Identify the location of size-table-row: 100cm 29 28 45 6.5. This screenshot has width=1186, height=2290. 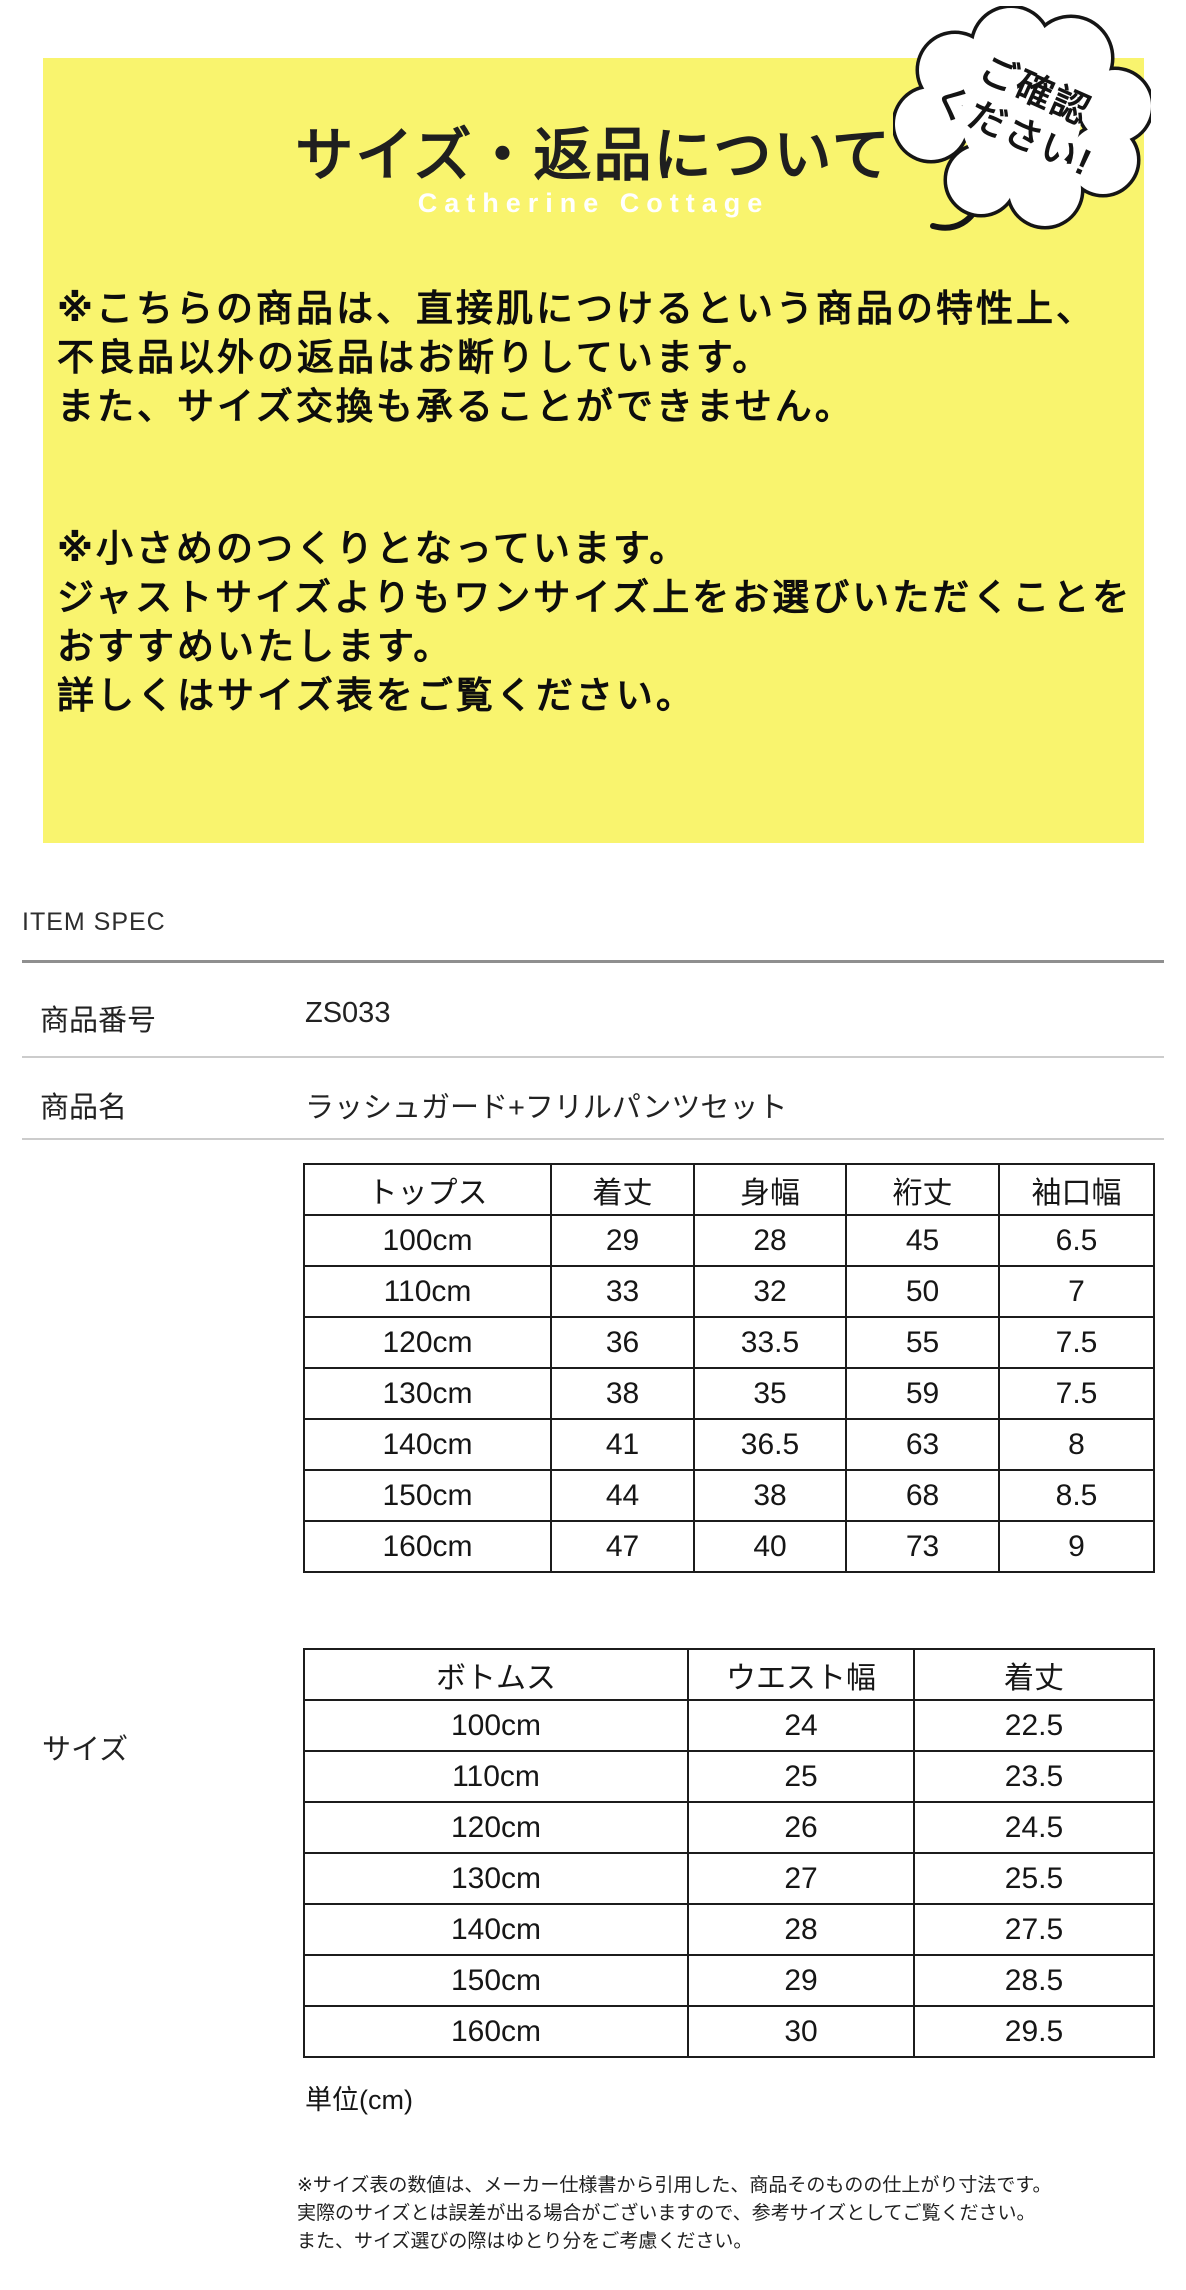
(729, 1240).